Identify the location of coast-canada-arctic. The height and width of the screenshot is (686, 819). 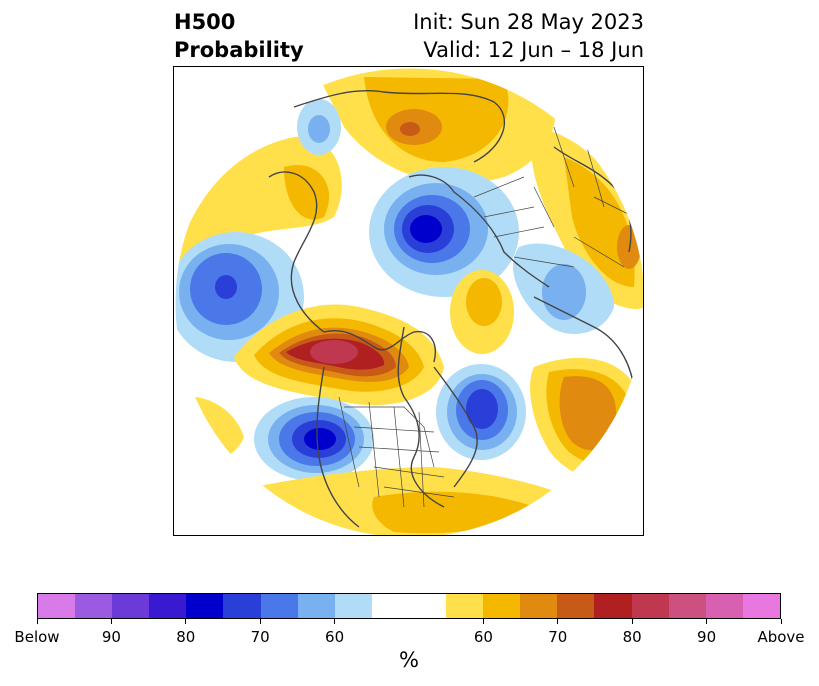
(379, 346).